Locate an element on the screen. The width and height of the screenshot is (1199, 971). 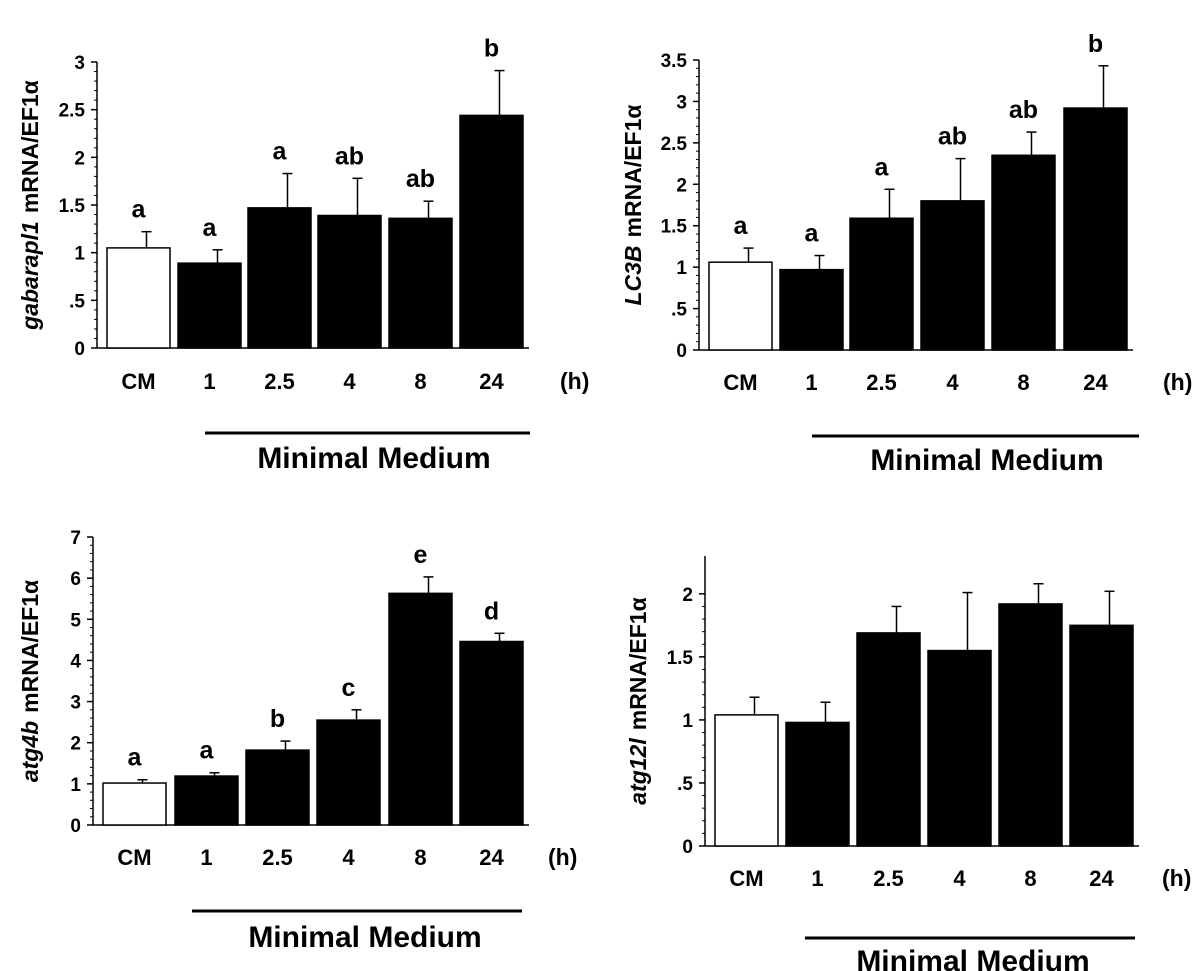
significance-letter: d is located at coordinates (491, 611).